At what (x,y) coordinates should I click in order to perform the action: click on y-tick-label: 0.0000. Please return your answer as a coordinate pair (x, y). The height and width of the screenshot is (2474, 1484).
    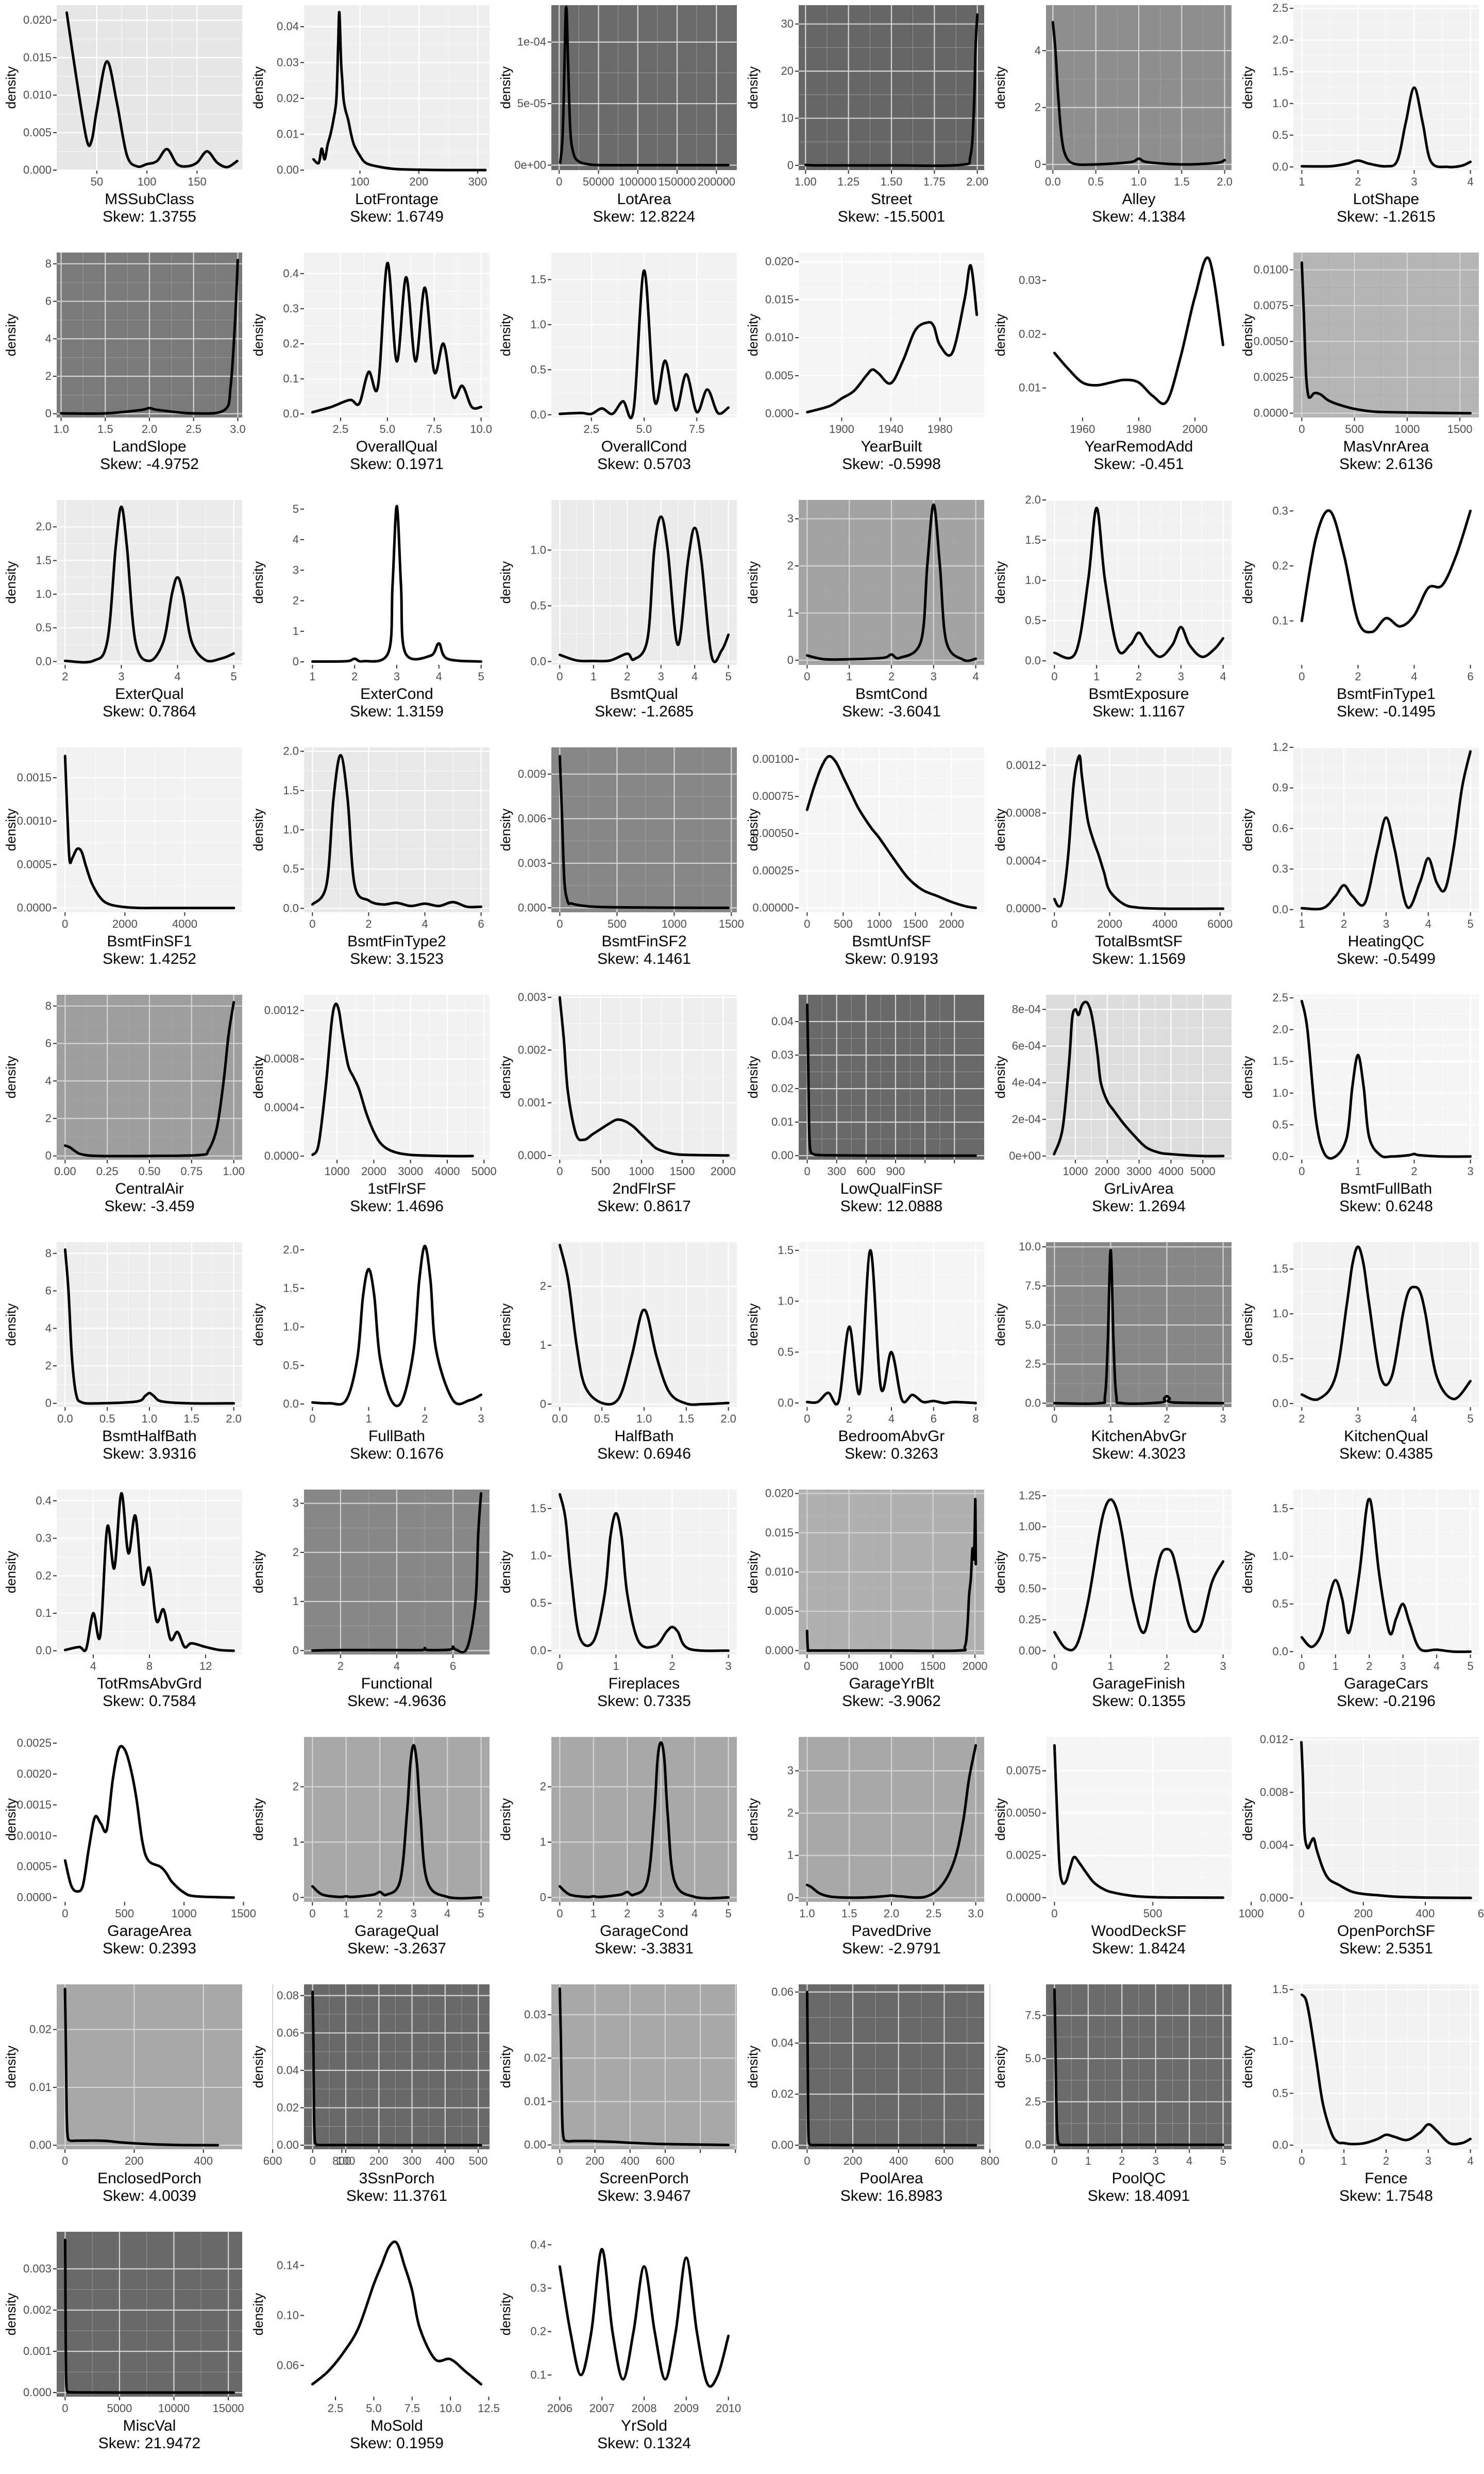
    Looking at the image, I should click on (1023, 908).